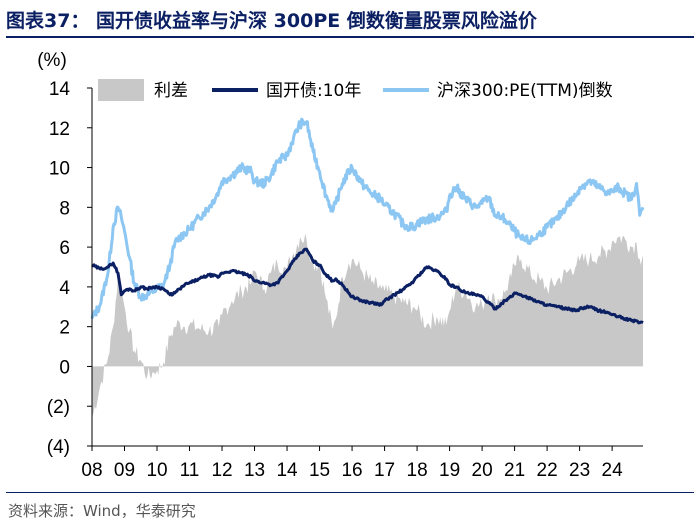 The width and height of the screenshot is (700, 529). Describe the element at coordinates (384, 470) in the screenshot. I see `x-tick-label: 17` at that location.